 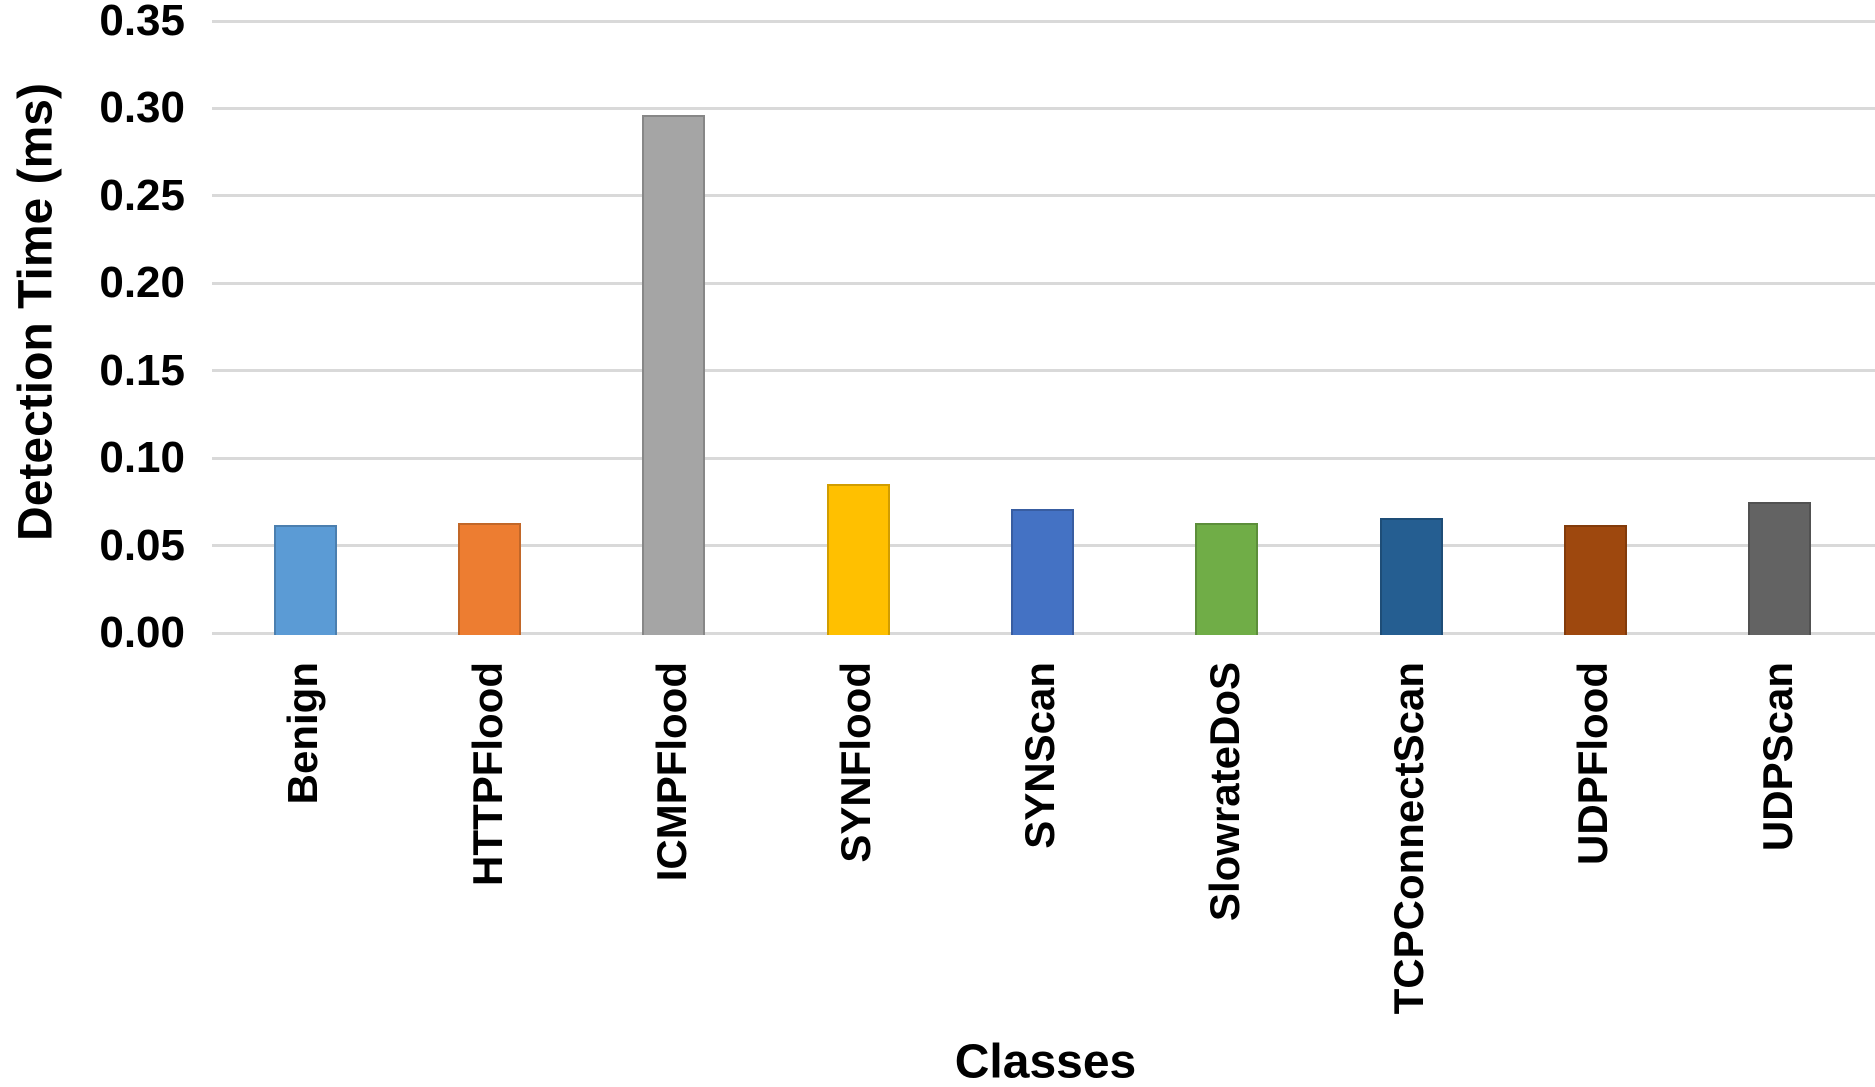 I want to click on bar-icmpflood, so click(x=674, y=375).